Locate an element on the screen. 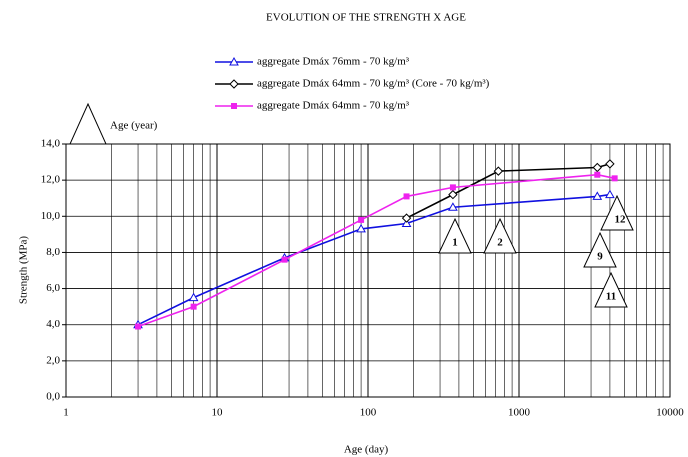  x-axis-label: Age (day) is located at coordinates (366, 450).